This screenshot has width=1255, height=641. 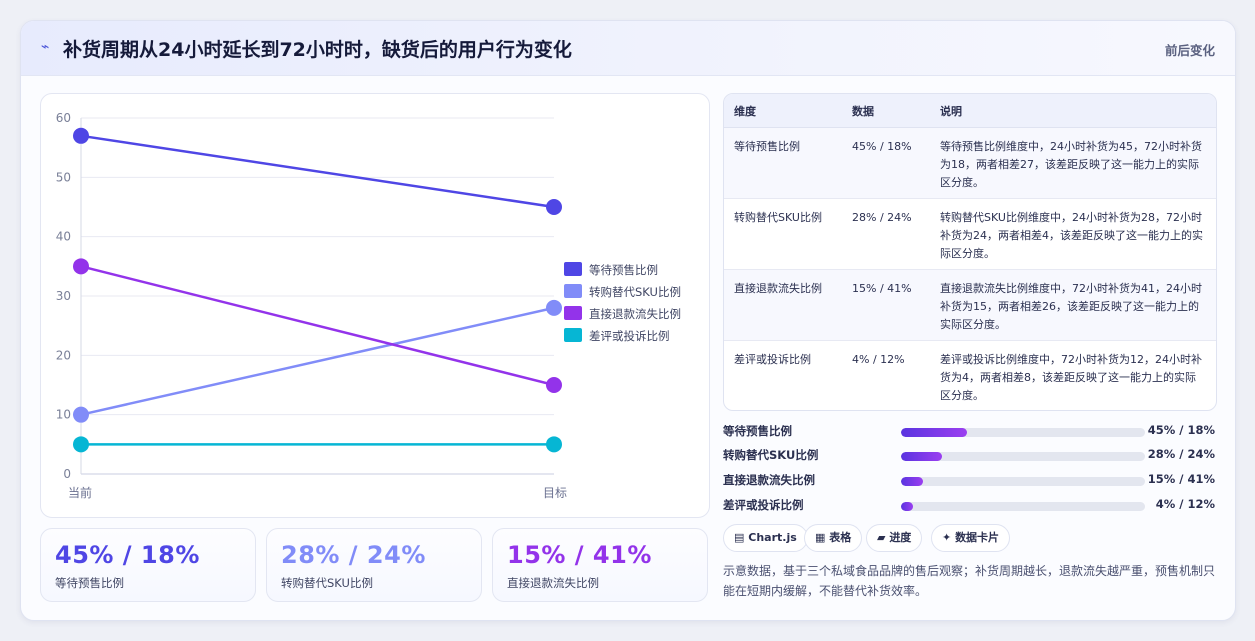 I want to click on y-tick-label: 60, so click(x=63, y=118).